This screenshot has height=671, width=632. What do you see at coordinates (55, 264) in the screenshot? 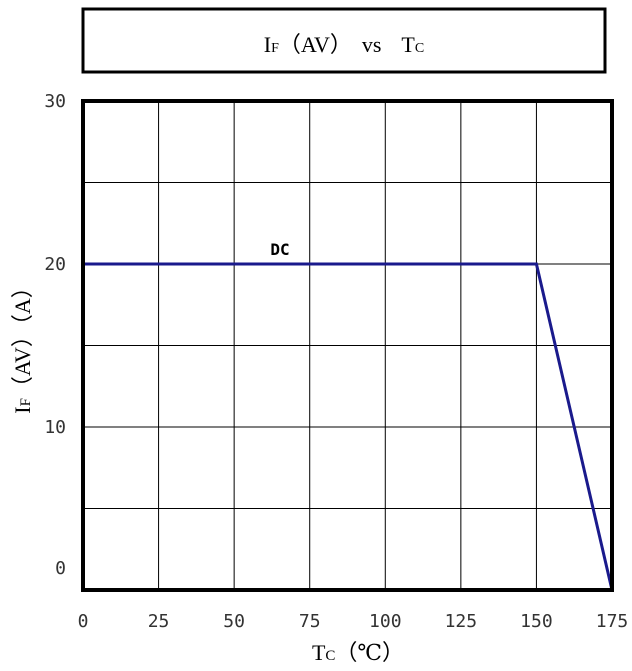
I see `y-tick-label: 20` at bounding box center [55, 264].